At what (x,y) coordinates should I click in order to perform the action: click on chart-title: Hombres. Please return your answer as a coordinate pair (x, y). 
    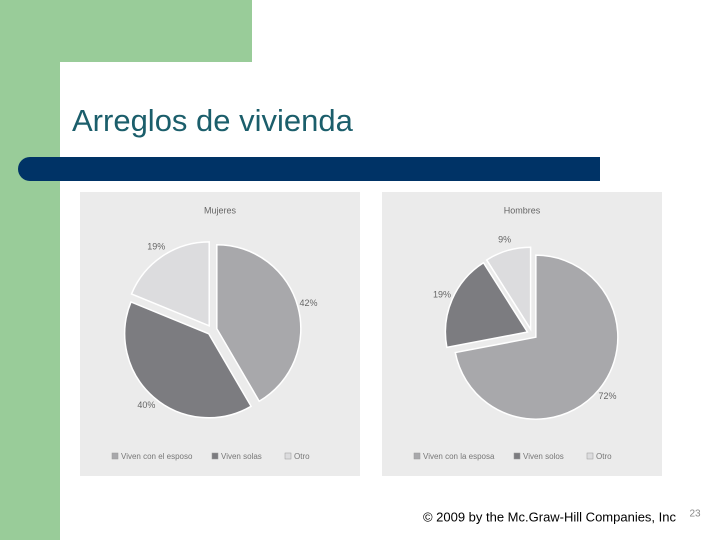
    Looking at the image, I should click on (522, 210).